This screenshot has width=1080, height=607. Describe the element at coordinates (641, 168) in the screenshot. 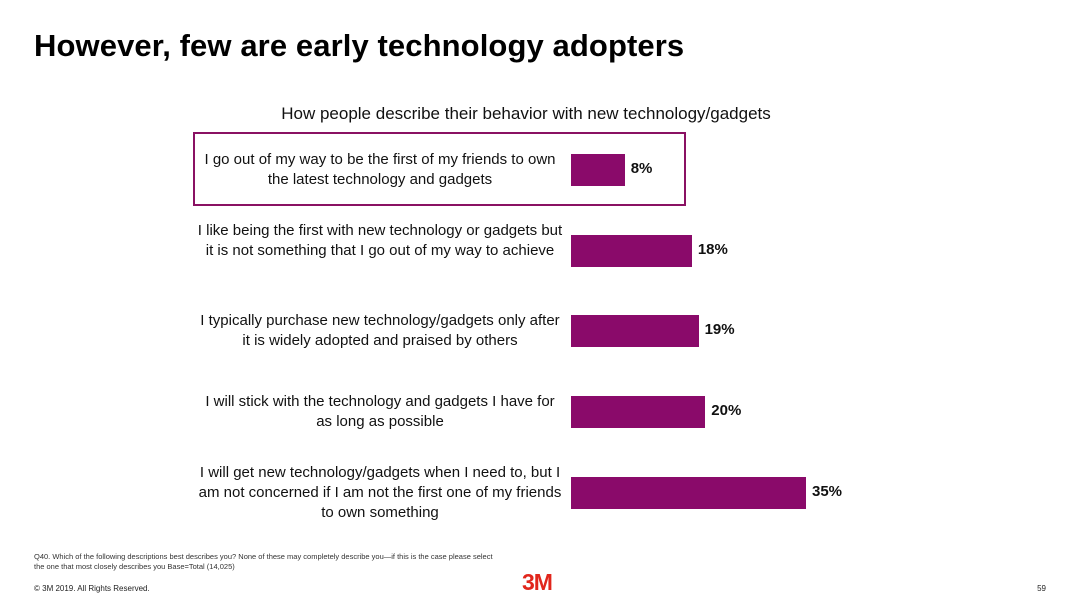

I see `data-label: 8%` at that location.